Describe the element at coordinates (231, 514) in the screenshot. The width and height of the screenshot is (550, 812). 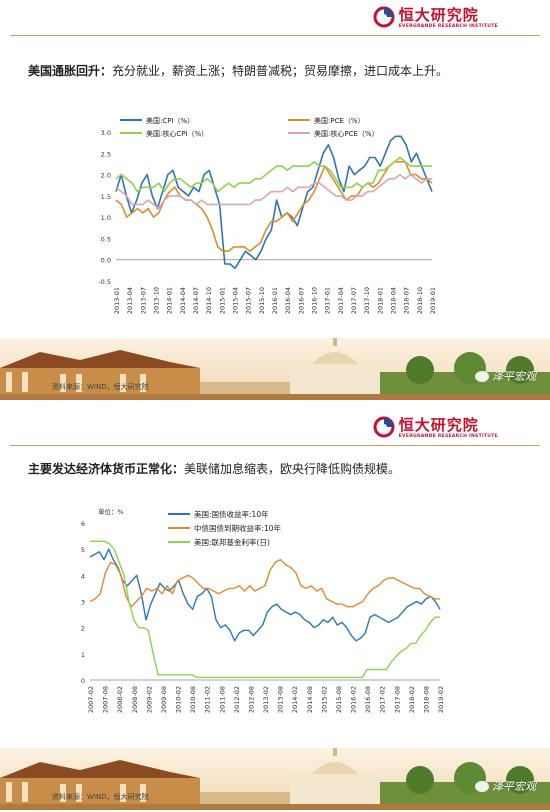
I see `legend-label: 美国:国债收益率:10年` at that location.